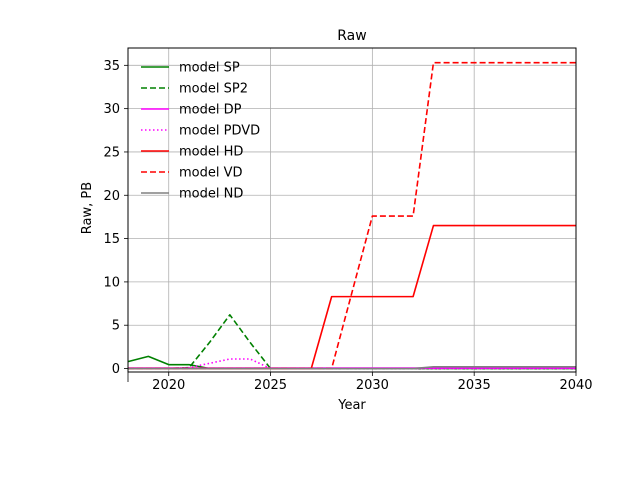  Describe the element at coordinates (575, 385) in the screenshot. I see `x-tick-label: 2040` at that location.